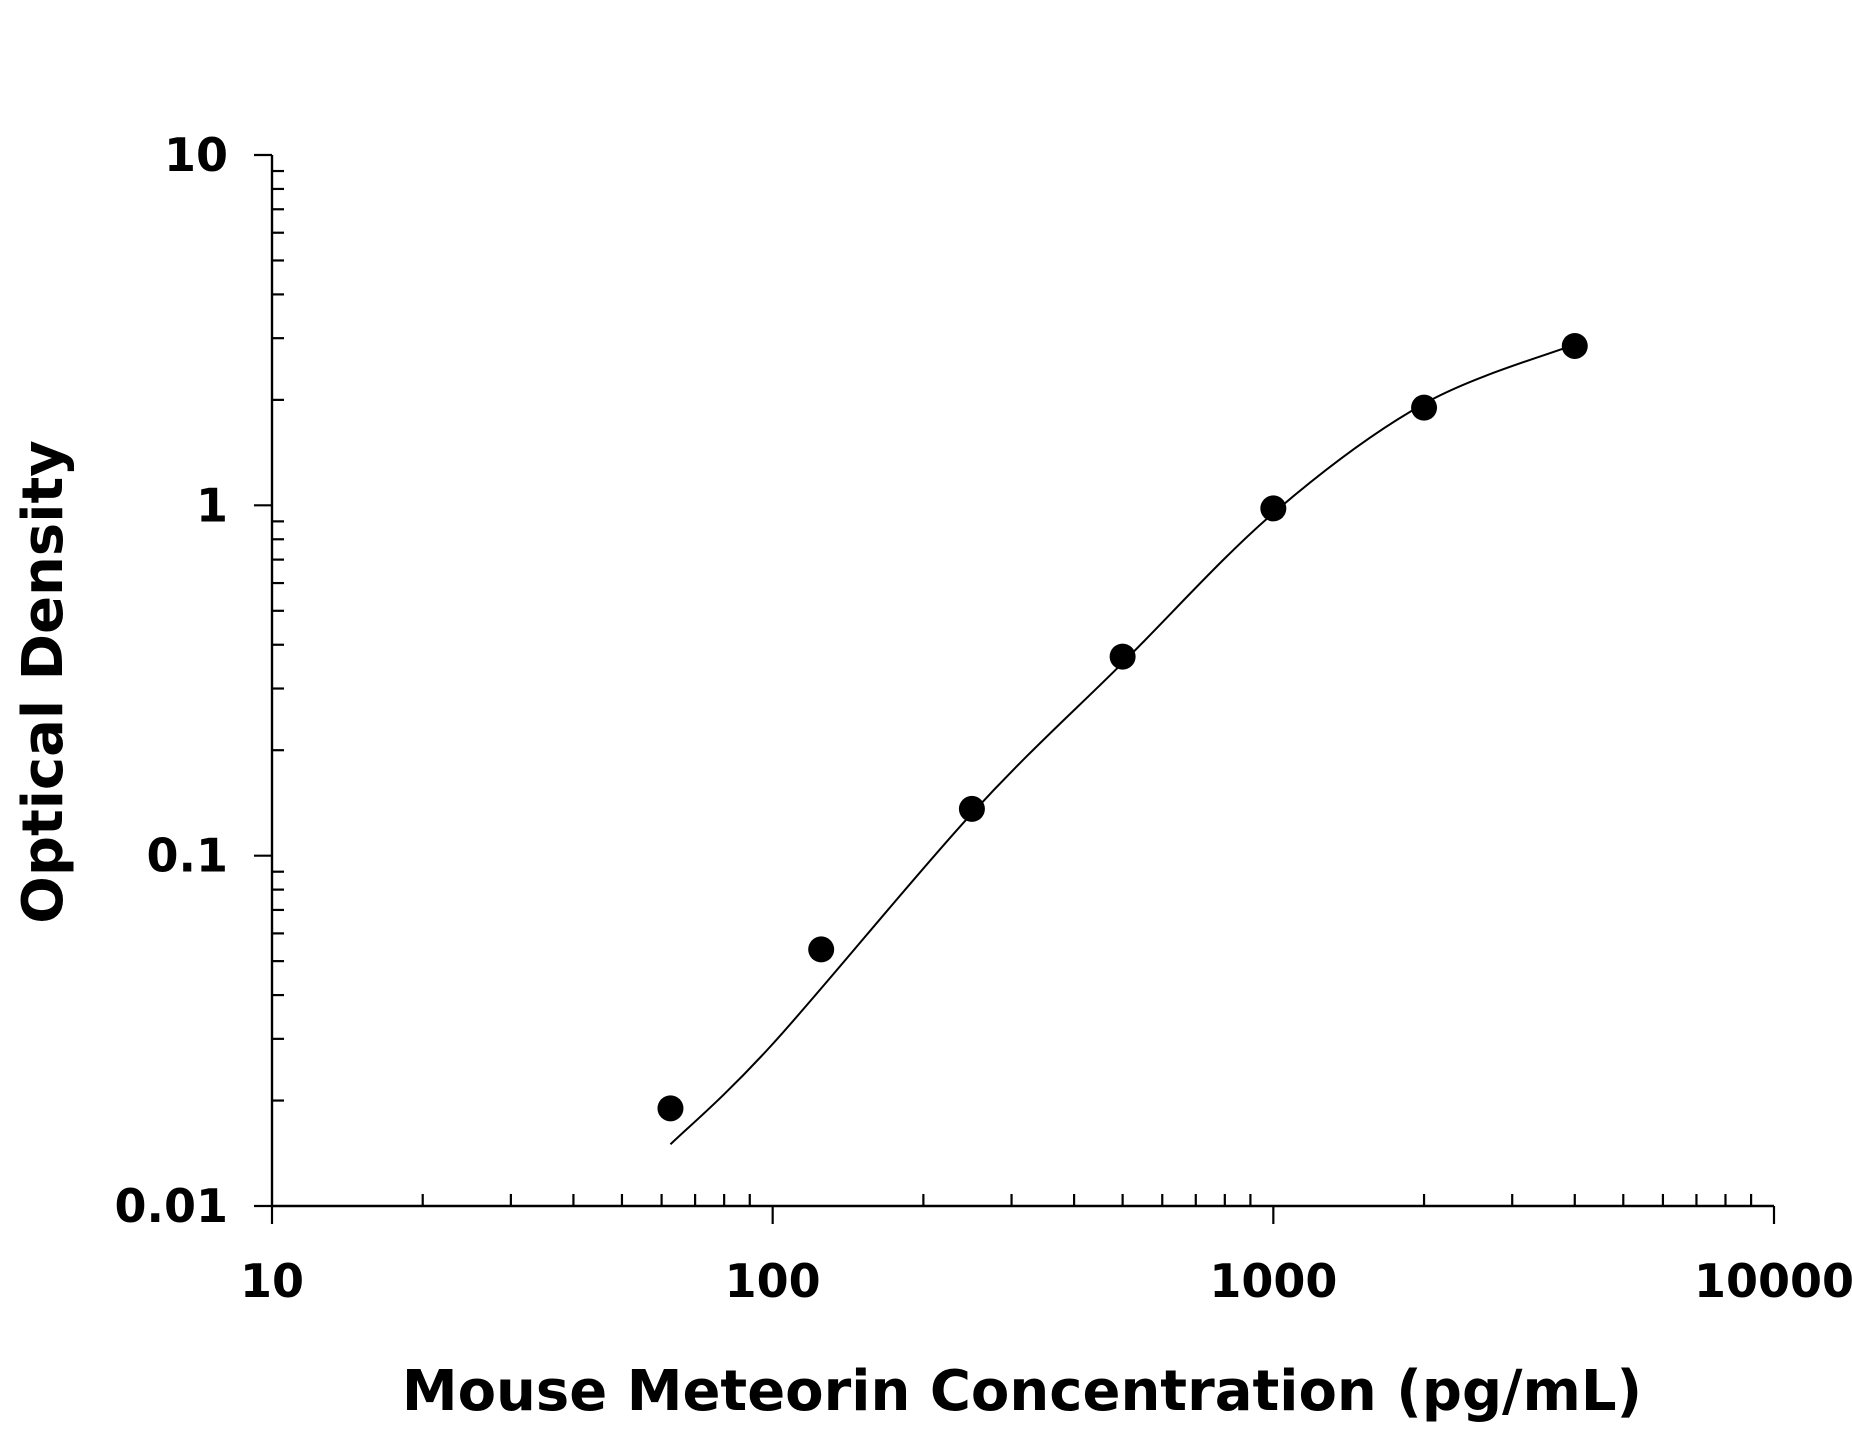 The image size is (1852, 1438). Describe the element at coordinates (269, 680) in the screenshot. I see `y-axis-ticks` at that location.